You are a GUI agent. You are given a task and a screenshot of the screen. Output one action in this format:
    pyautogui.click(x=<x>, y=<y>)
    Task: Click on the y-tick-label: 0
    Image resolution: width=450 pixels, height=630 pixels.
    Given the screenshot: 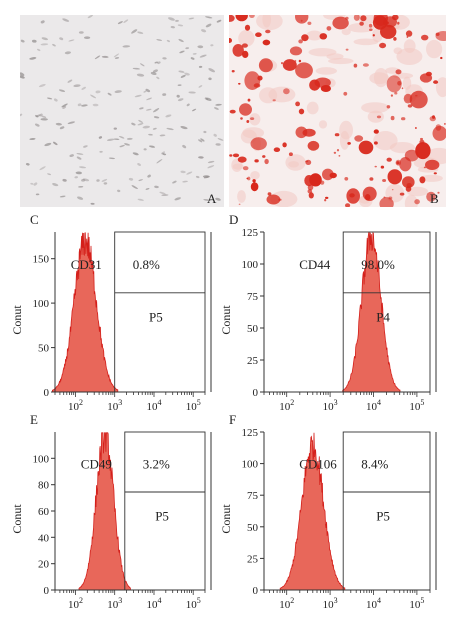 What is the action you would take?
    pyautogui.click(x=256, y=393)
    